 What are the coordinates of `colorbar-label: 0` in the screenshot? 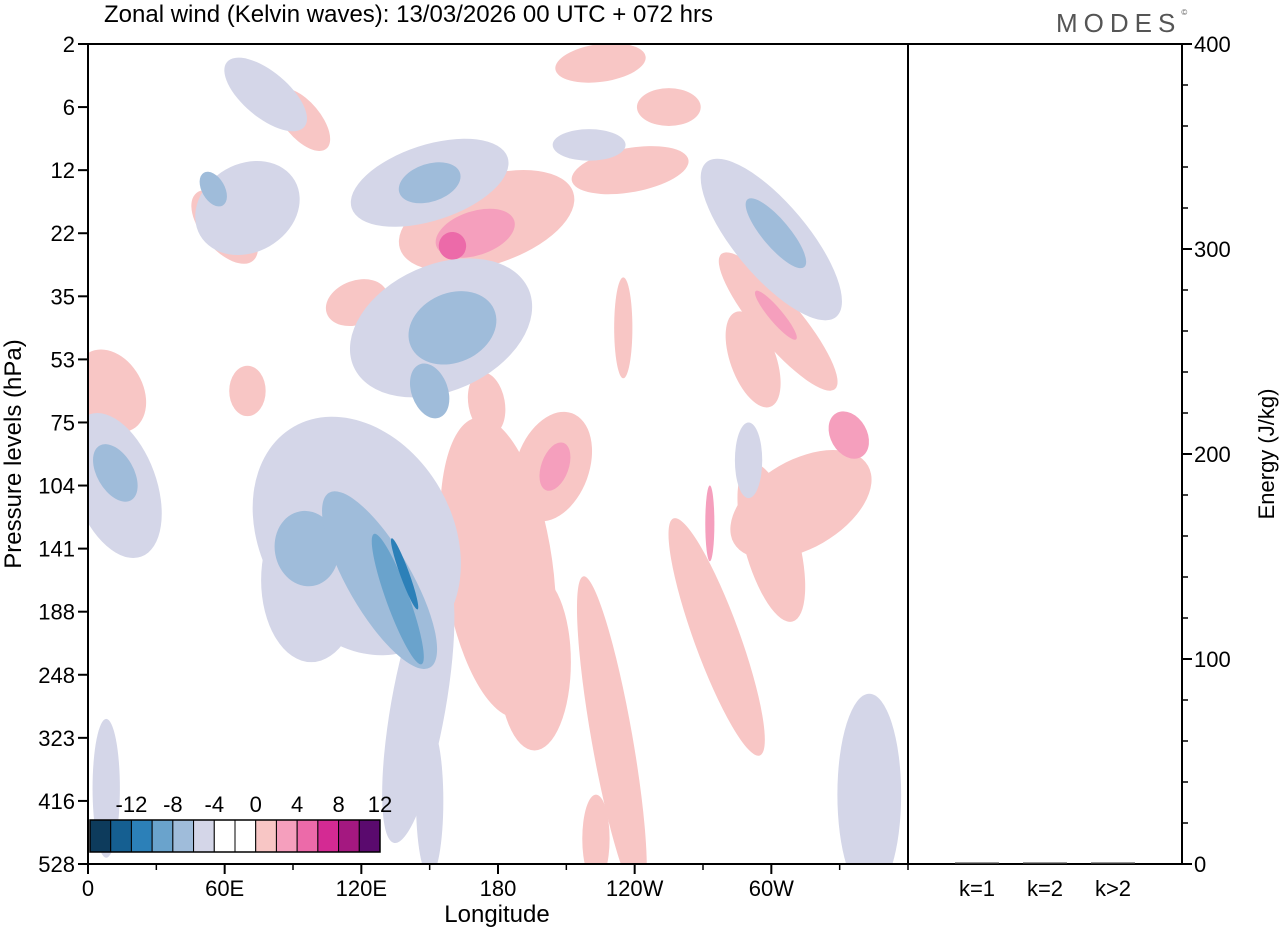 It's located at (256, 804).